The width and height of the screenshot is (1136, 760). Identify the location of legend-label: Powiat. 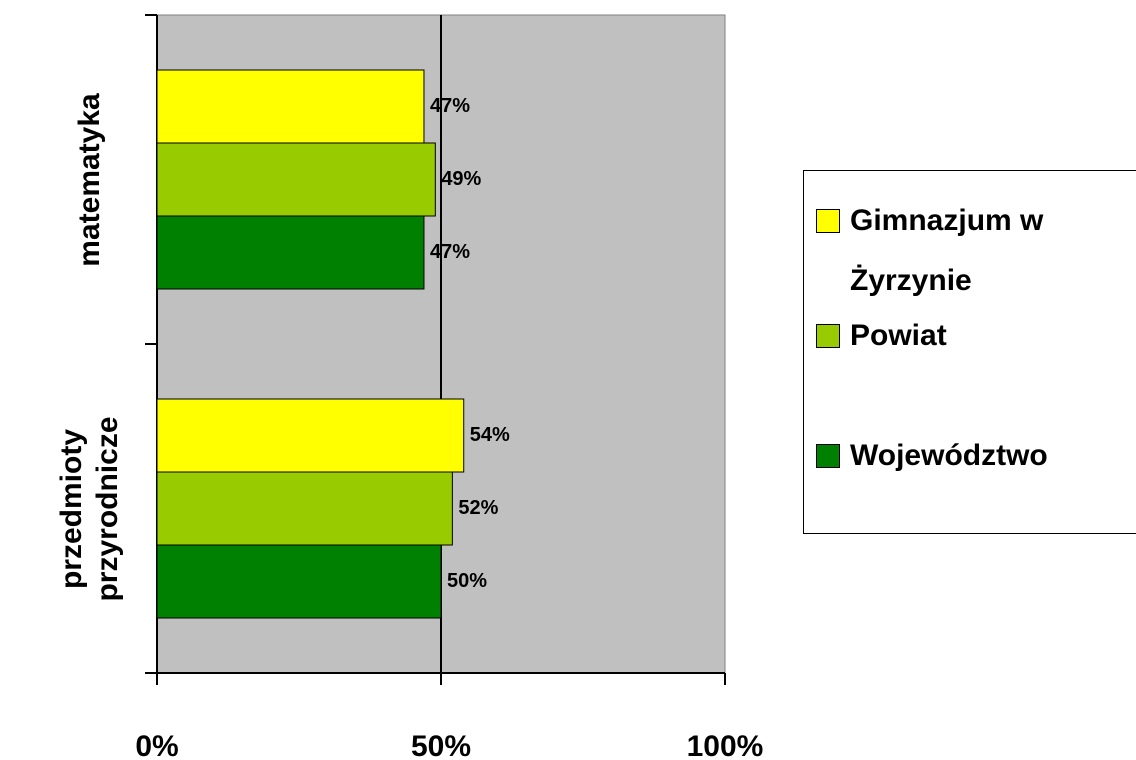
(898, 335).